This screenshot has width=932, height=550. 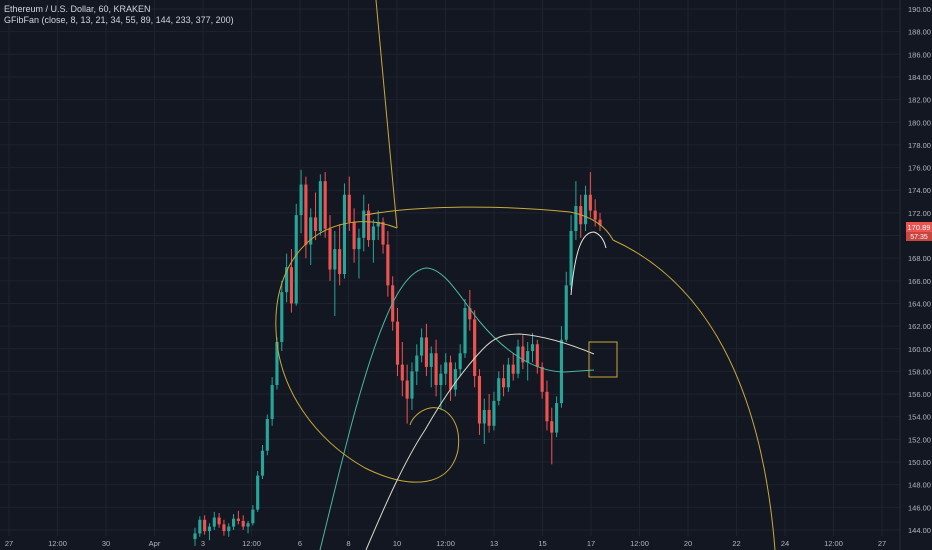 What do you see at coordinates (77, 9) in the screenshot?
I see `symbol-title: Ethereum / U.S. Dollar, 60, KRAKEN` at bounding box center [77, 9].